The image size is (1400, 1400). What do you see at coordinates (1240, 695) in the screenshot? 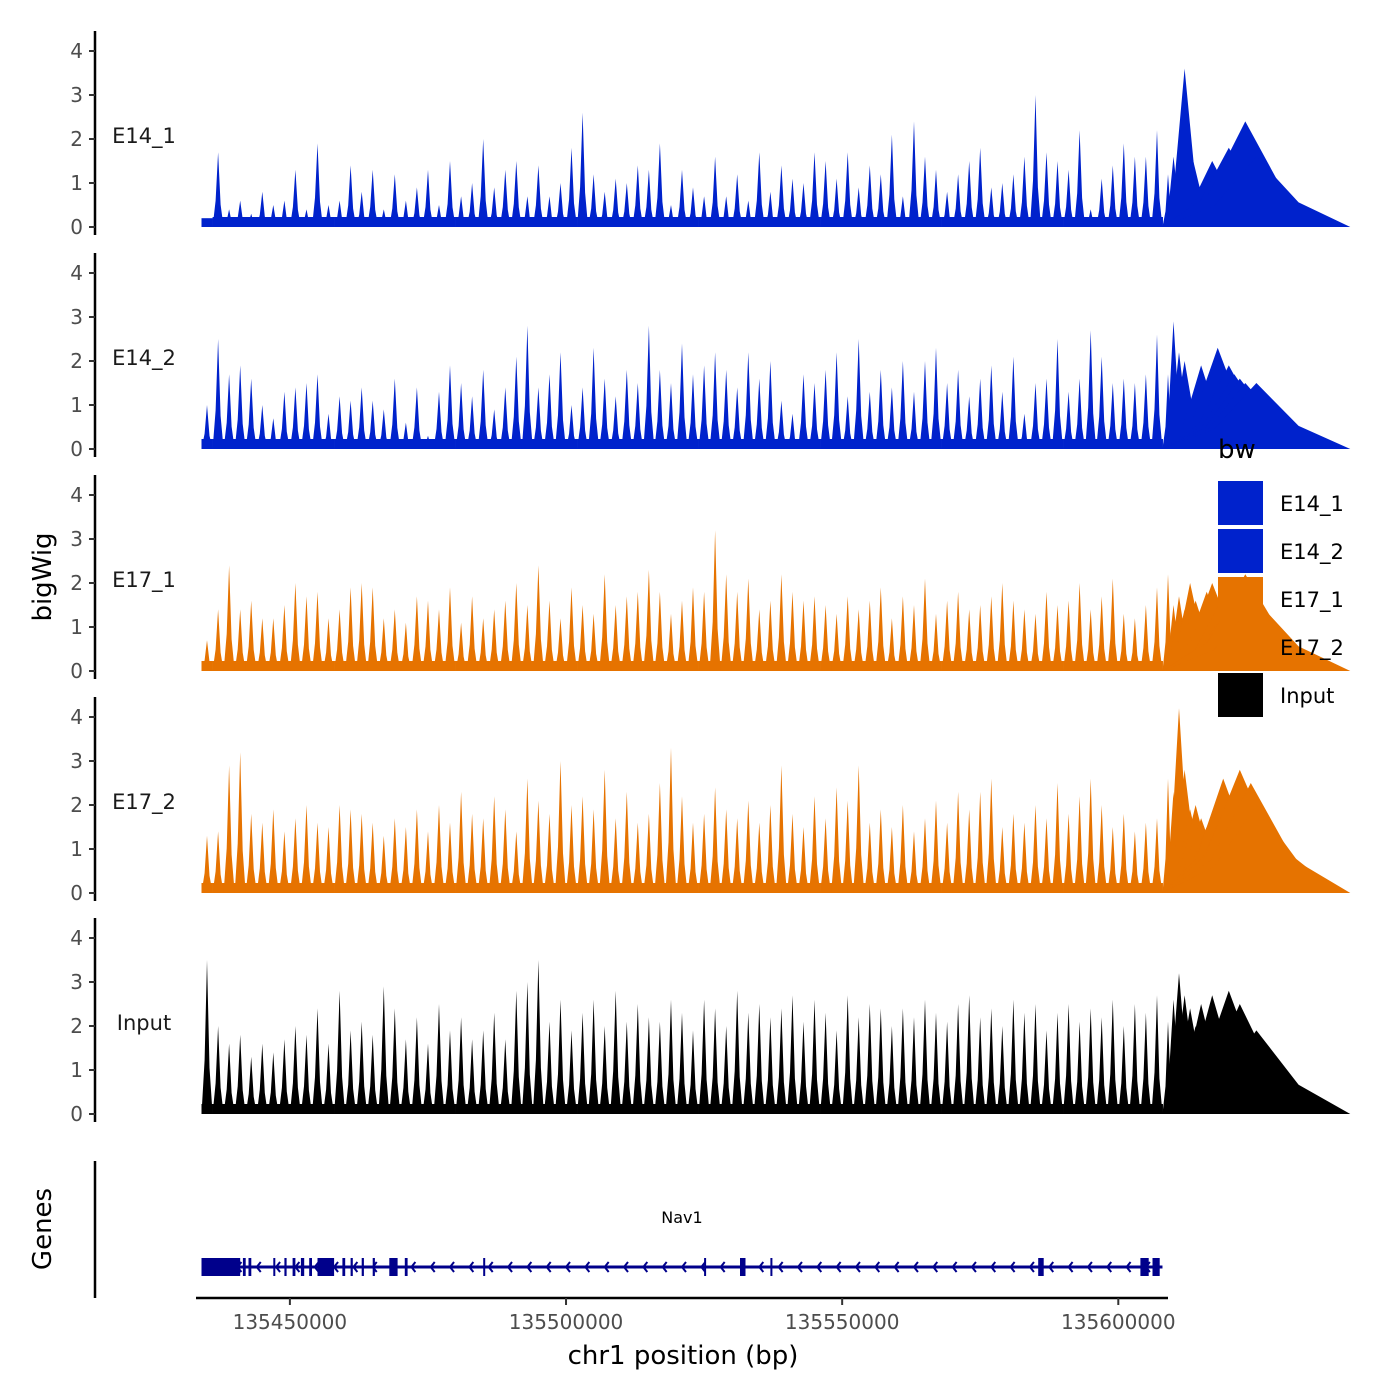
I see `legend-swatch-Input` at bounding box center [1240, 695].